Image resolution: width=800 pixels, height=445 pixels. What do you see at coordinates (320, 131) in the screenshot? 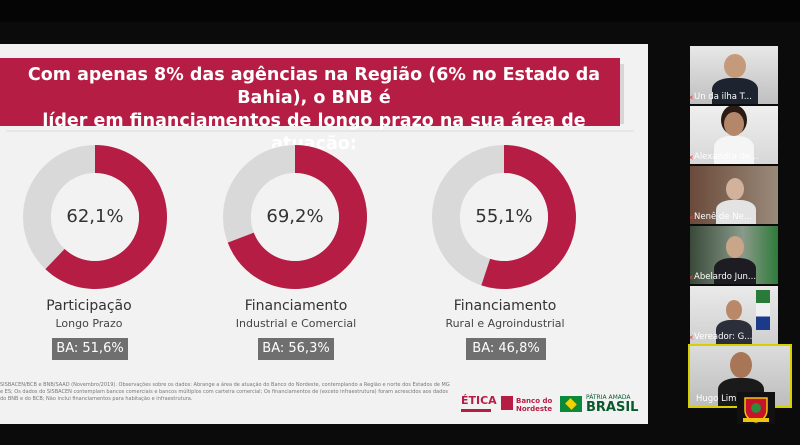
I see `divider` at bounding box center [320, 131].